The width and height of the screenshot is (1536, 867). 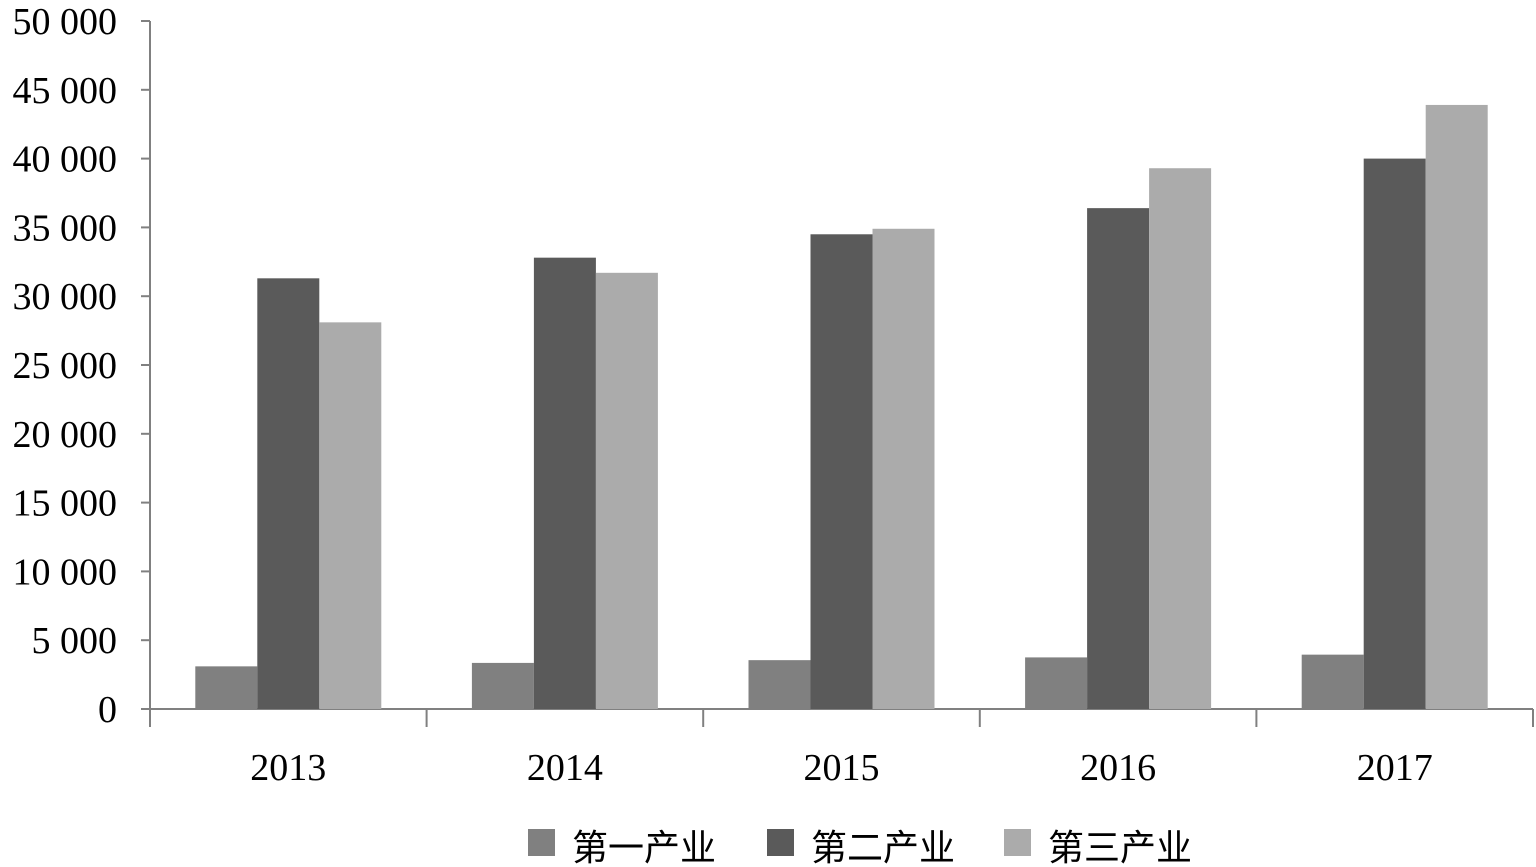 What do you see at coordinates (65, 366) in the screenshot?
I see `y-tick-label: 25 000` at bounding box center [65, 366].